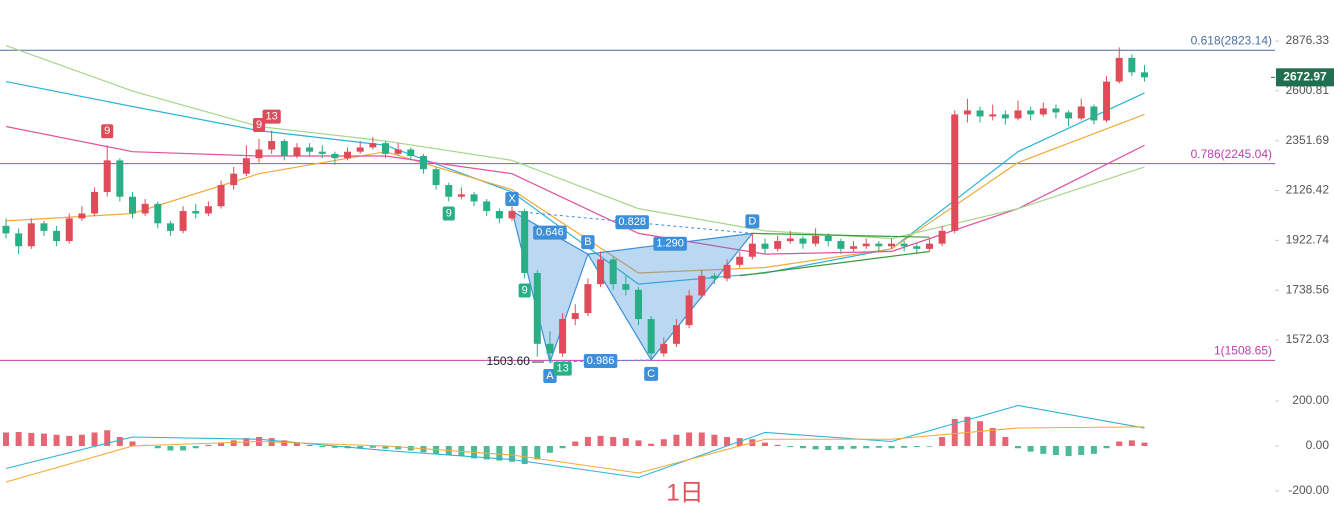  Describe the element at coordinates (1308, 40) in the screenshot. I see `y-tick-label: 2876.33` at that location.